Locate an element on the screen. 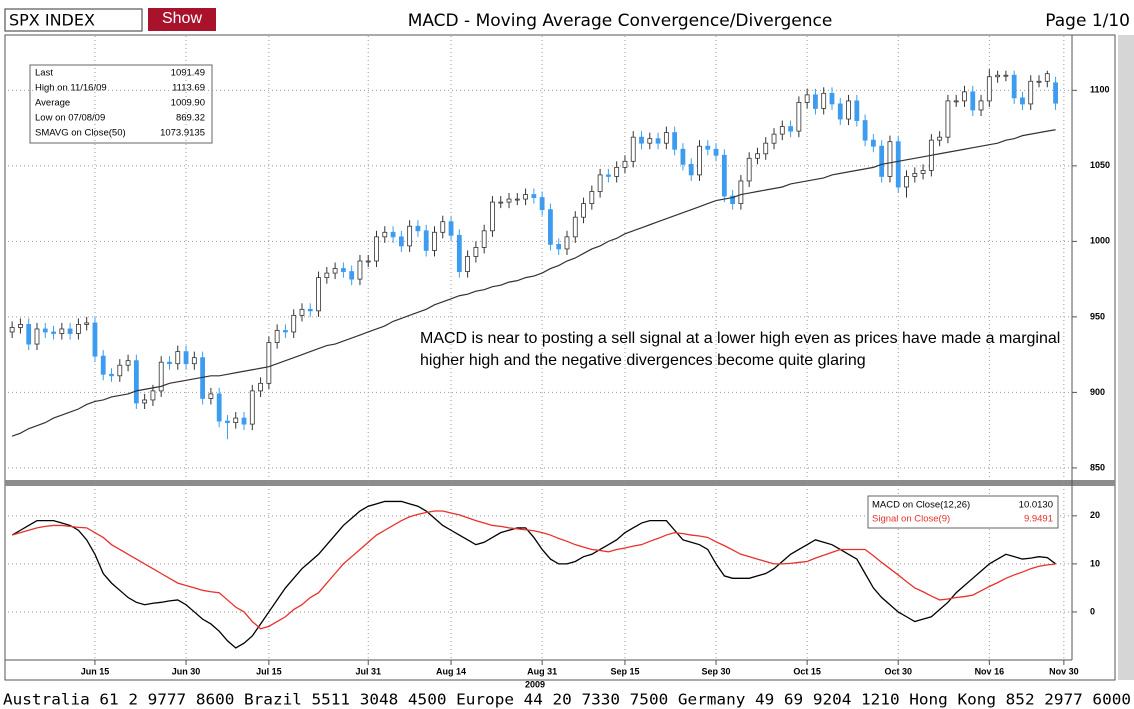 The image size is (1134, 709). y-tick-label: 20 is located at coordinates (1095, 515).